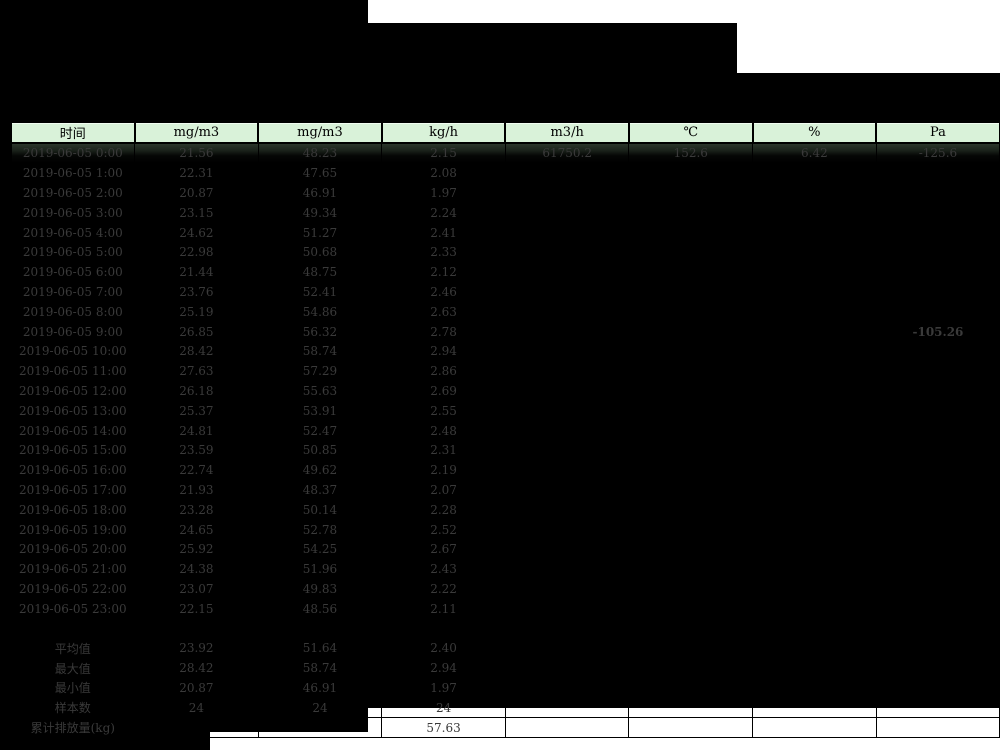 Image resolution: width=1000 pixels, height=750 pixels. What do you see at coordinates (196, 193) in the screenshot?
I see `value-cell: 20.87` at bounding box center [196, 193].